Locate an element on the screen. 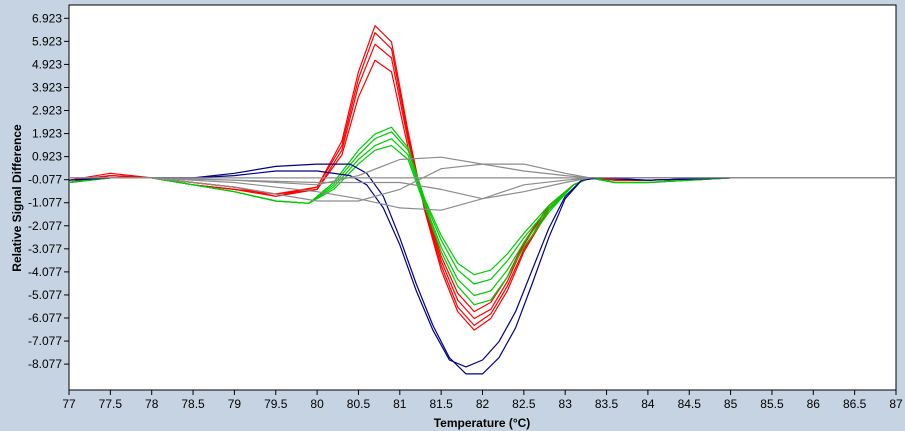 This screenshot has height=431, width=905. y-tick-label: -6.077 is located at coordinates (45, 318).